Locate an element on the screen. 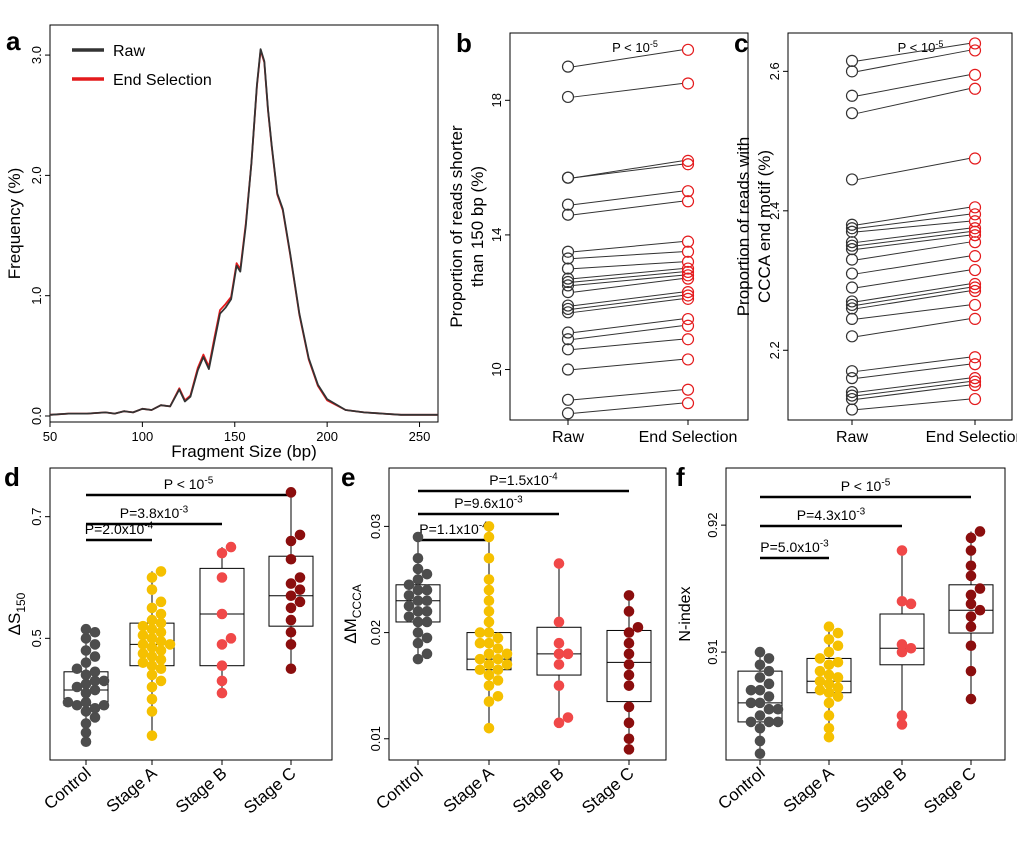  x-tick-label: End Selection is located at coordinates (688, 437).